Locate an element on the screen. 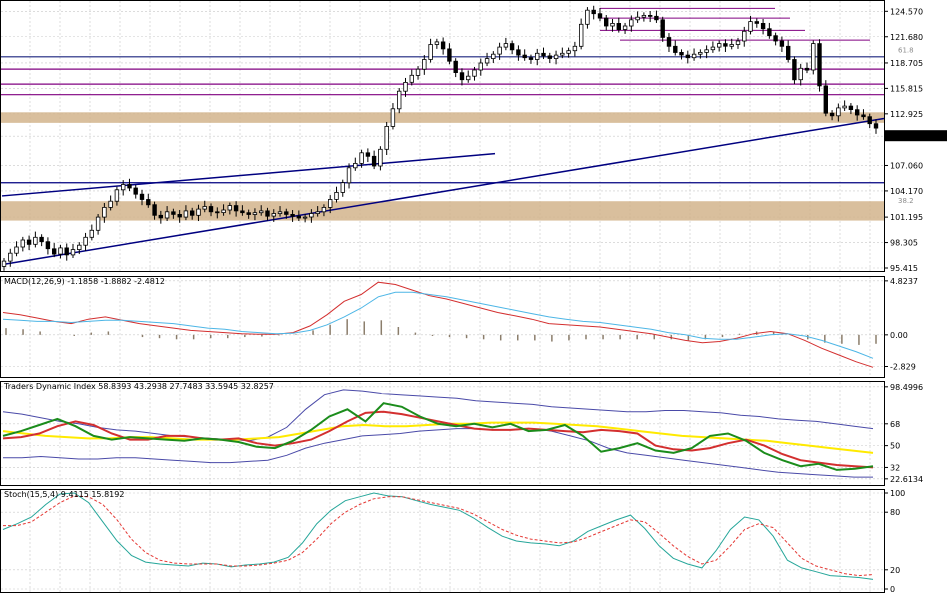 This screenshot has width=948, height=593. fib-label-382: 38.2 is located at coordinates (906, 201).